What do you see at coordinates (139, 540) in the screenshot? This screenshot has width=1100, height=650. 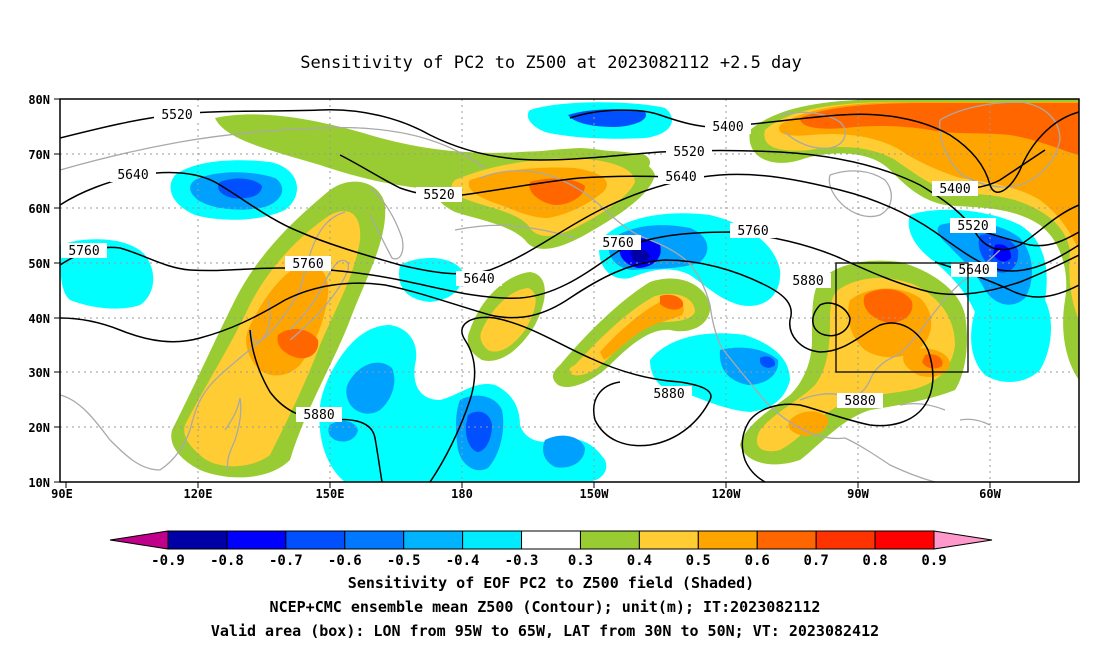 I see `colorbar-end-triangle-left` at bounding box center [139, 540].